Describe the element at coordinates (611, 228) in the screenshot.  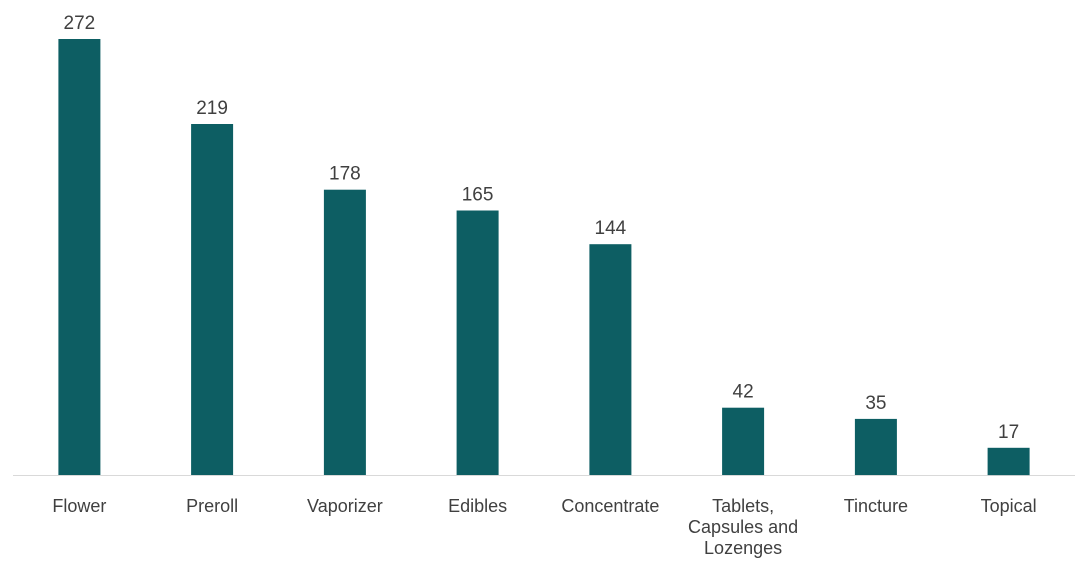
I see `data-label: 144` at that location.